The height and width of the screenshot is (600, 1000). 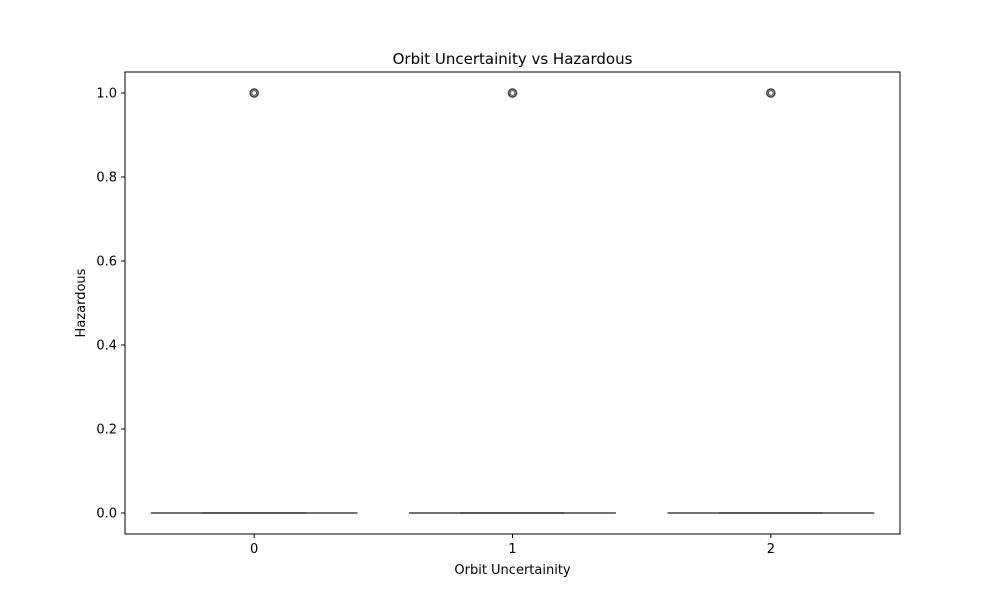 What do you see at coordinates (106, 430) in the screenshot?
I see `y-tick-label: 0.2` at bounding box center [106, 430].